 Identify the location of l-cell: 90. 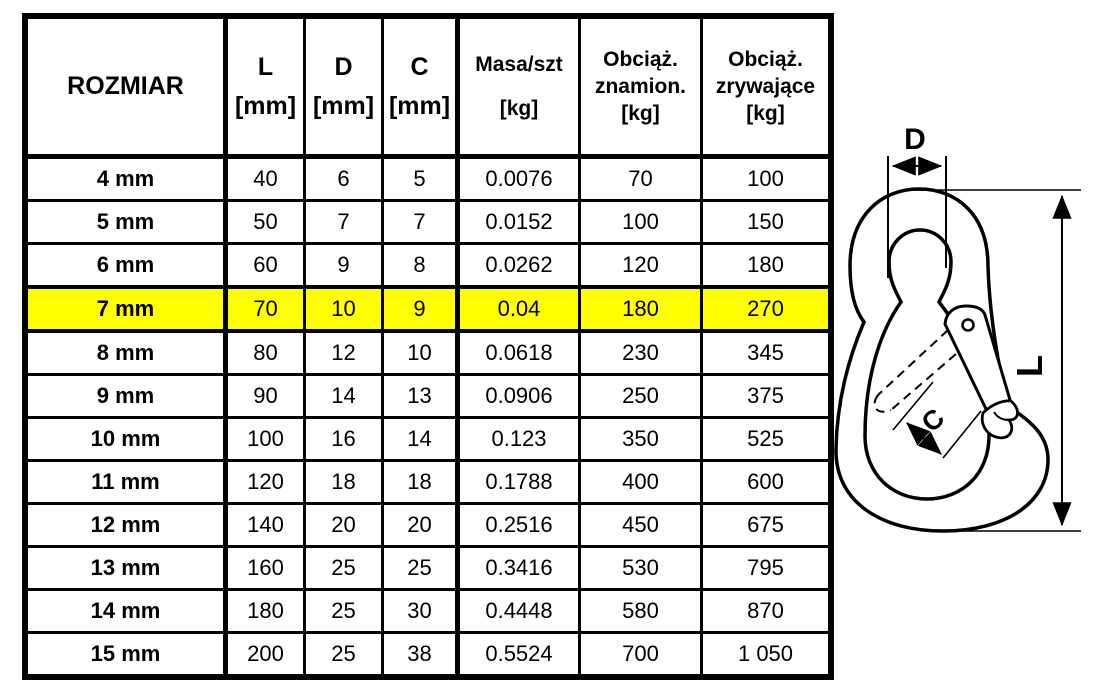
(265, 396).